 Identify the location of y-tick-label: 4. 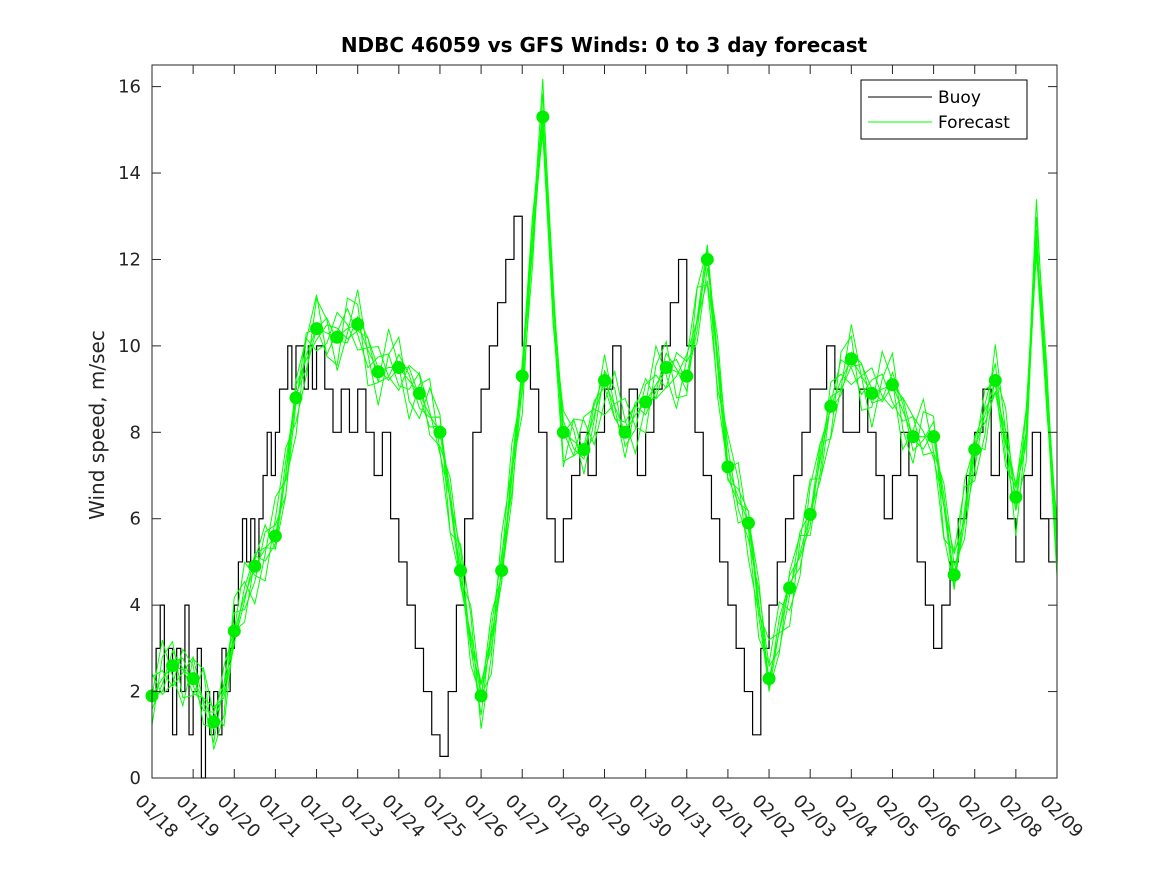
(135, 605).